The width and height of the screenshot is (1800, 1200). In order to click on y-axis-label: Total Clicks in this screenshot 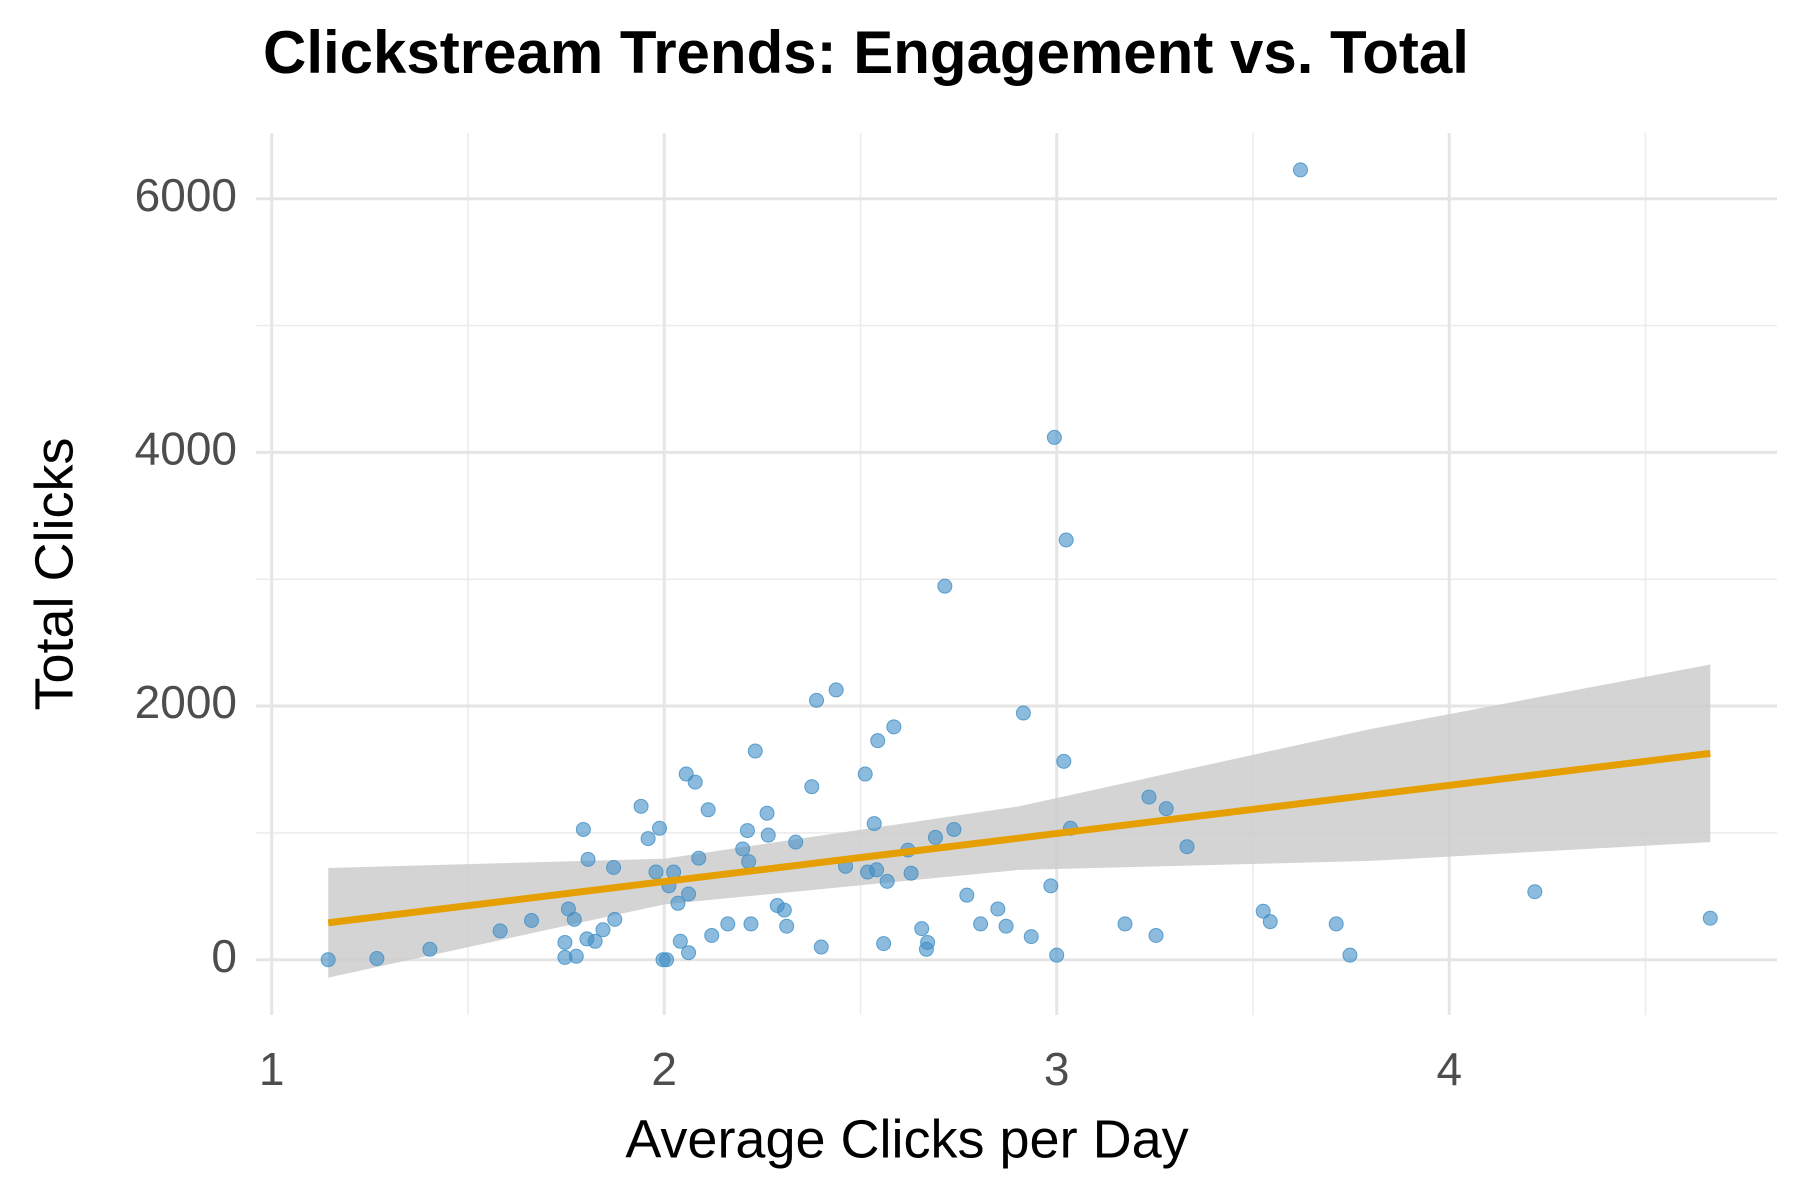, I will do `click(54, 573)`.